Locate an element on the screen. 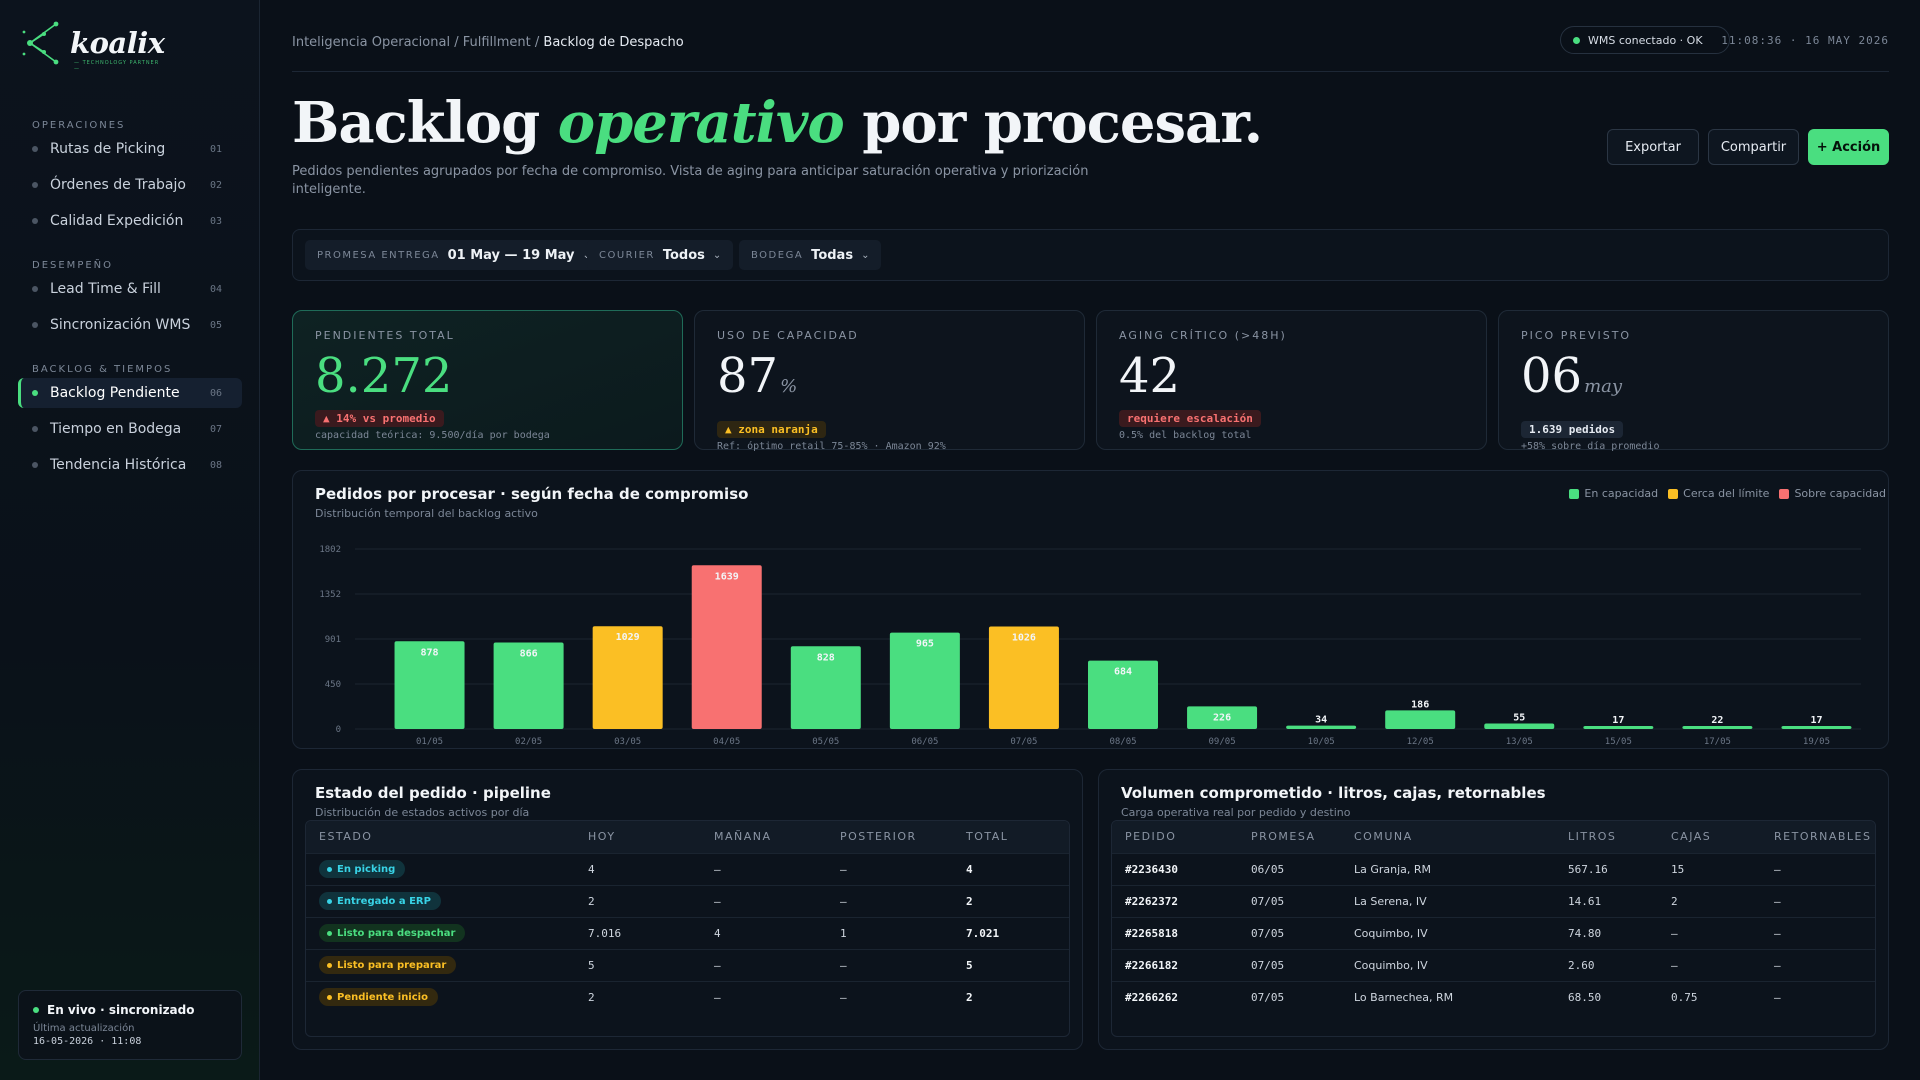 The image size is (1920, 1080). filter-courier: COURIER Todos ⌄ is located at coordinates (660, 255).